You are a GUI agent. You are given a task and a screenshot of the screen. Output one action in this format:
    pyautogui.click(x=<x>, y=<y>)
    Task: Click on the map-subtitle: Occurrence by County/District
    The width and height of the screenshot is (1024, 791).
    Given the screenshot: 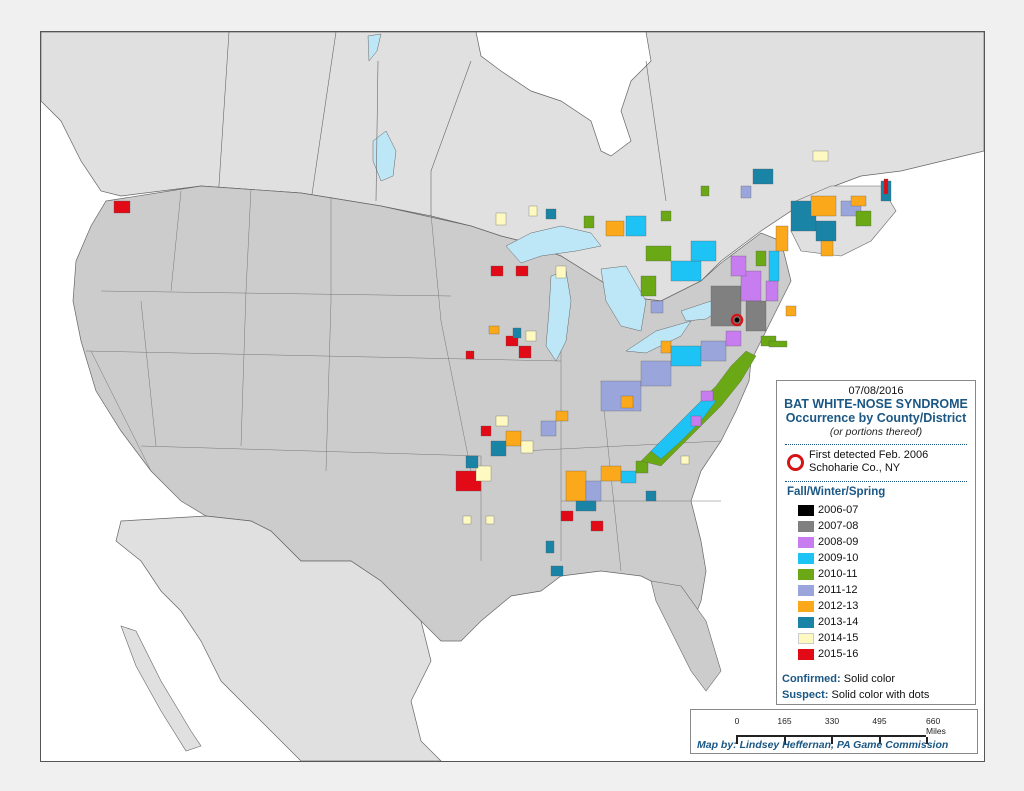 What is the action you would take?
    pyautogui.click(x=876, y=418)
    